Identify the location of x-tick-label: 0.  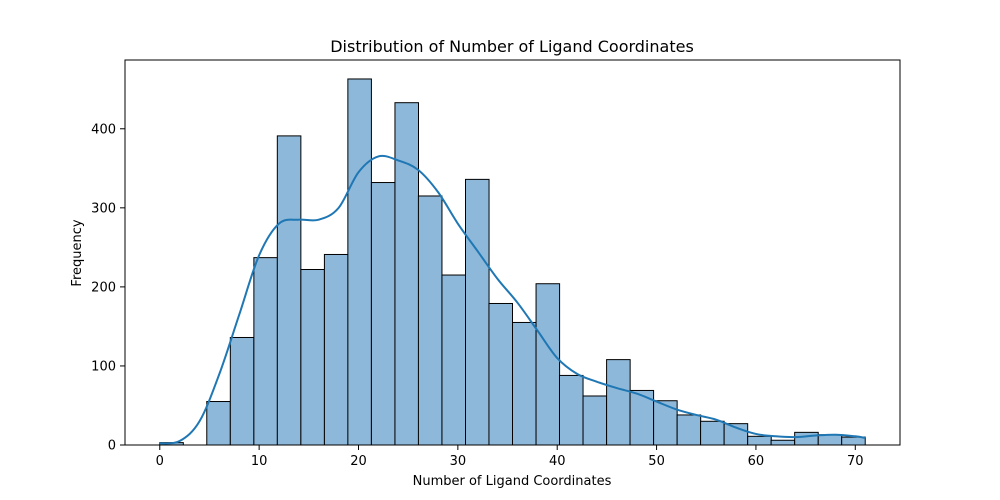
(160, 461).